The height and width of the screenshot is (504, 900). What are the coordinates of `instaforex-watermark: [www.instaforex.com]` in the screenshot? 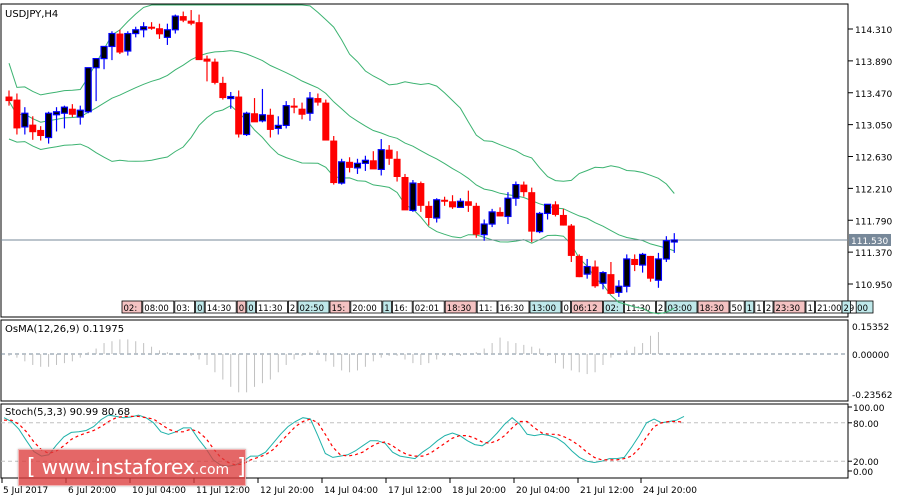 It's located at (132, 467).